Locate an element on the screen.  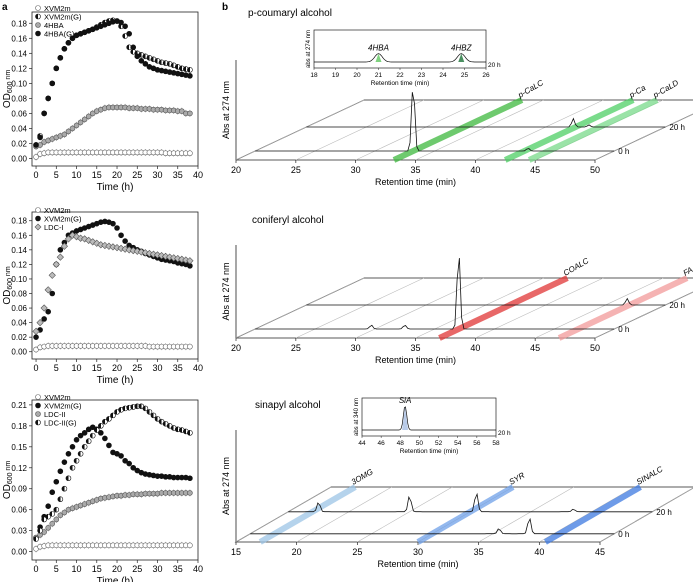
y-tick-label: 0.21 is located at coordinates (19, 405).